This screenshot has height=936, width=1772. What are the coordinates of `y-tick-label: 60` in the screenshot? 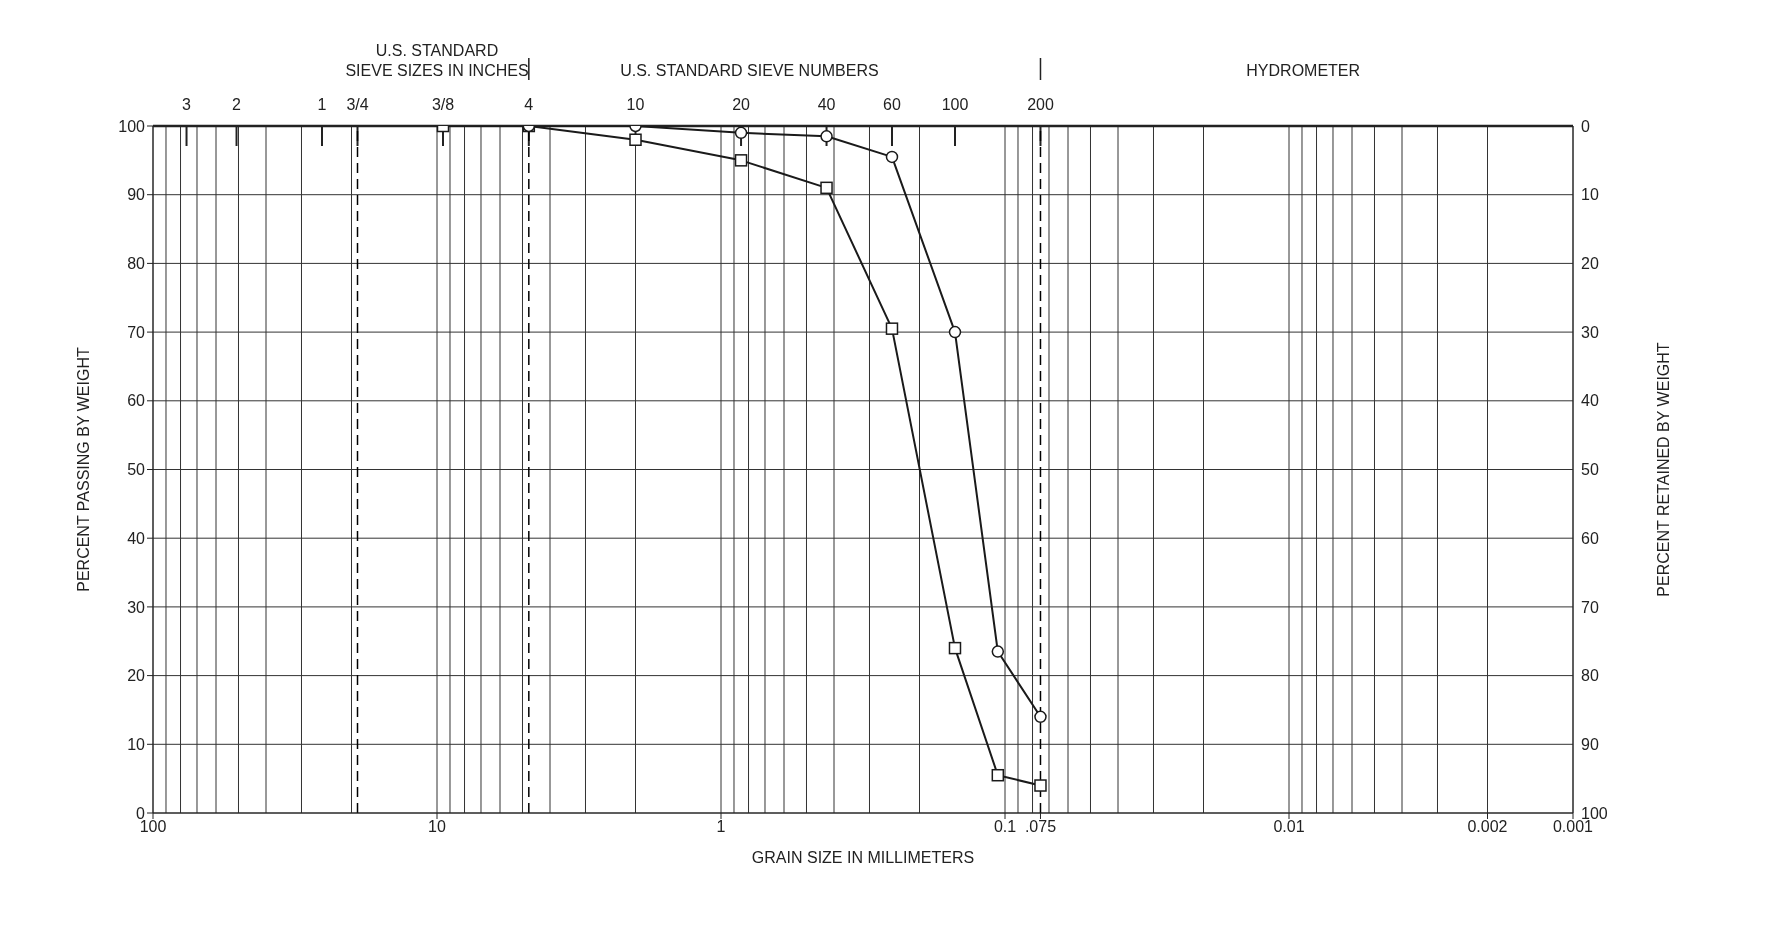 It's located at (136, 401).